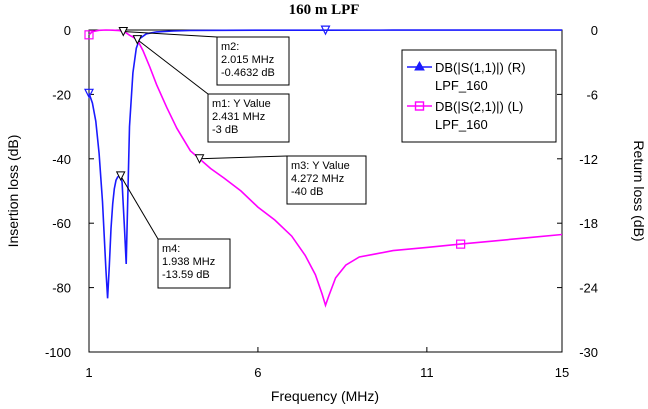 The height and width of the screenshot is (409, 648). Describe the element at coordinates (120, 176) in the screenshot. I see `marker-point-m4` at that location.